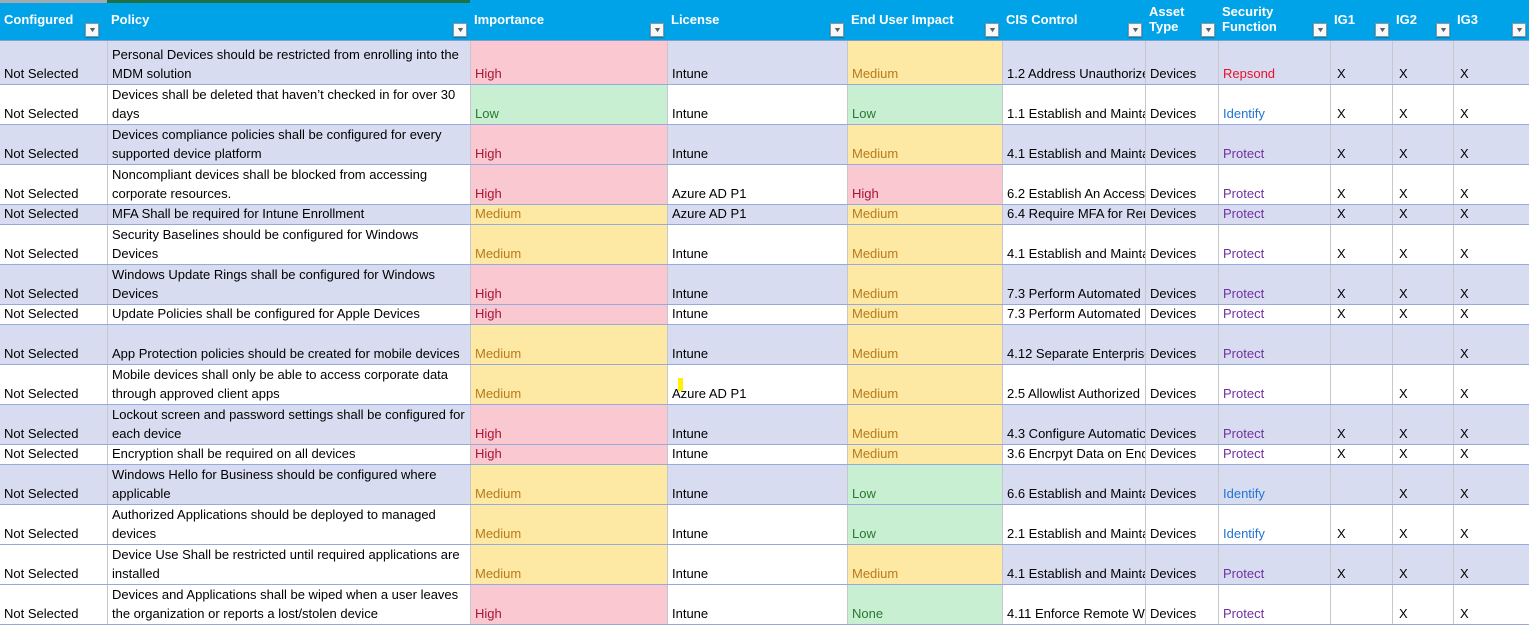 This screenshot has height=625, width=1529. Describe the element at coordinates (992, 30) in the screenshot. I see `end-user-impact-filter-button: ▼` at that location.